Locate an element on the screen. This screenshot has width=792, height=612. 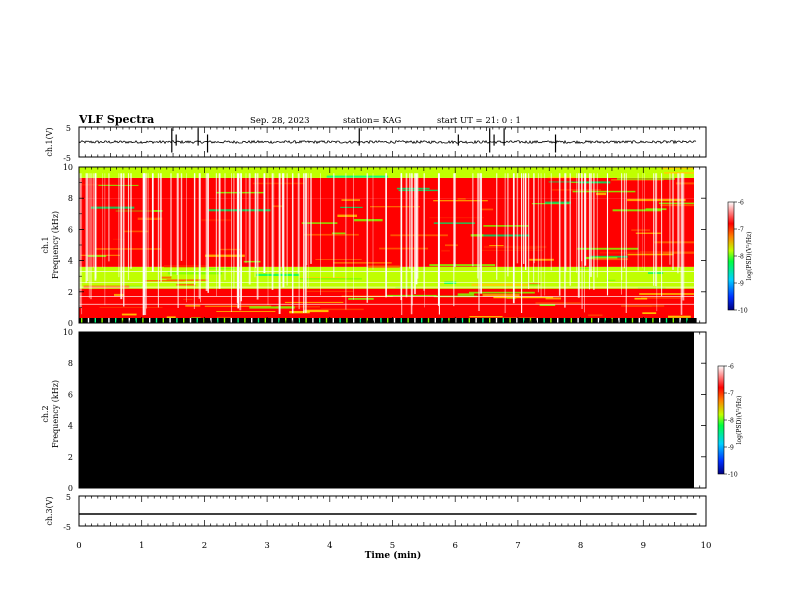
time-tick-label: 9 is located at coordinates (643, 546).